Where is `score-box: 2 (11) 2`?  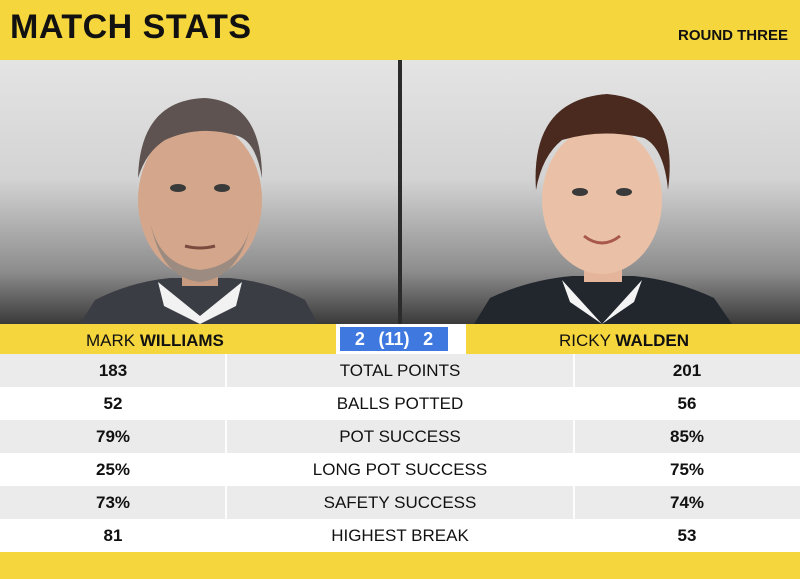 score-box: 2 (11) 2 is located at coordinates (401, 339).